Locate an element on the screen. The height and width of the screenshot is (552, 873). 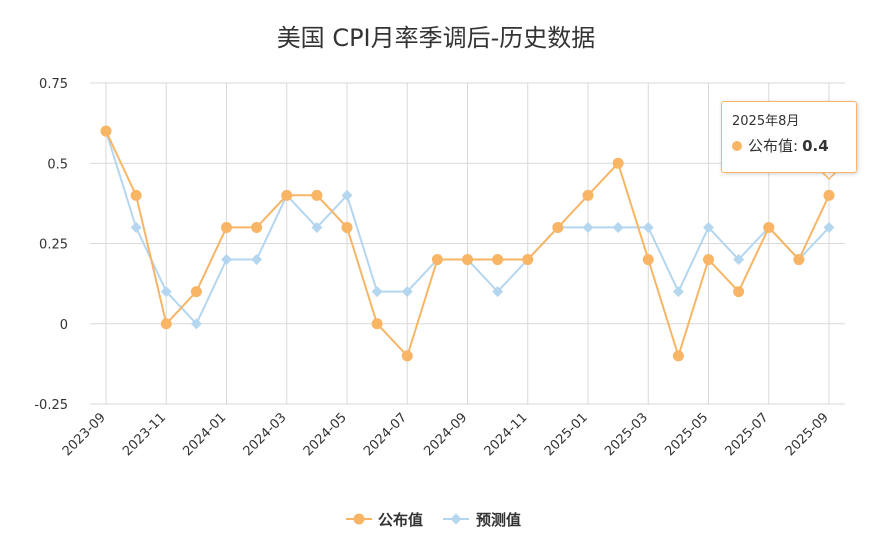
y-tick-label: 0.25 is located at coordinates (53, 245).